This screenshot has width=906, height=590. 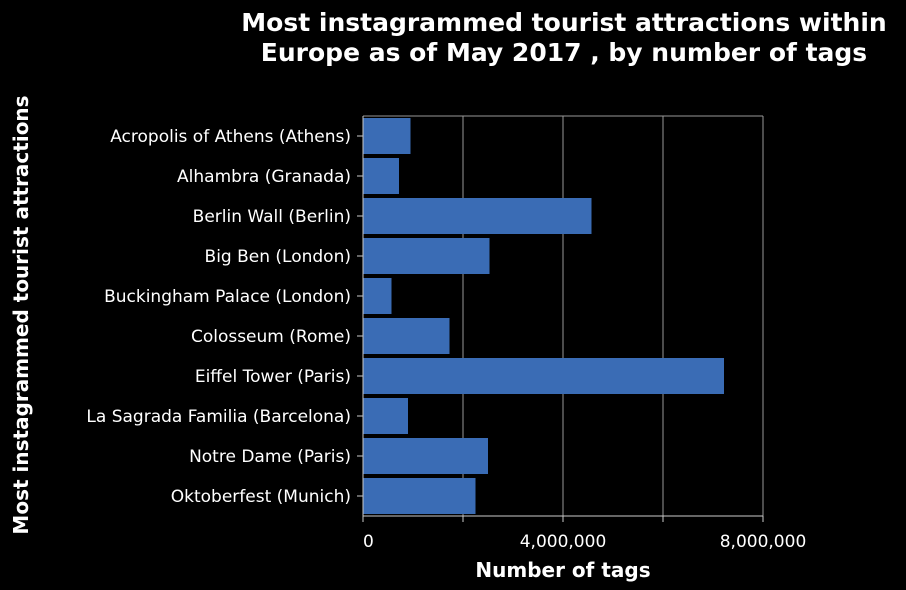 I want to click on category-label: Colosseum (Rome), so click(x=271, y=337).